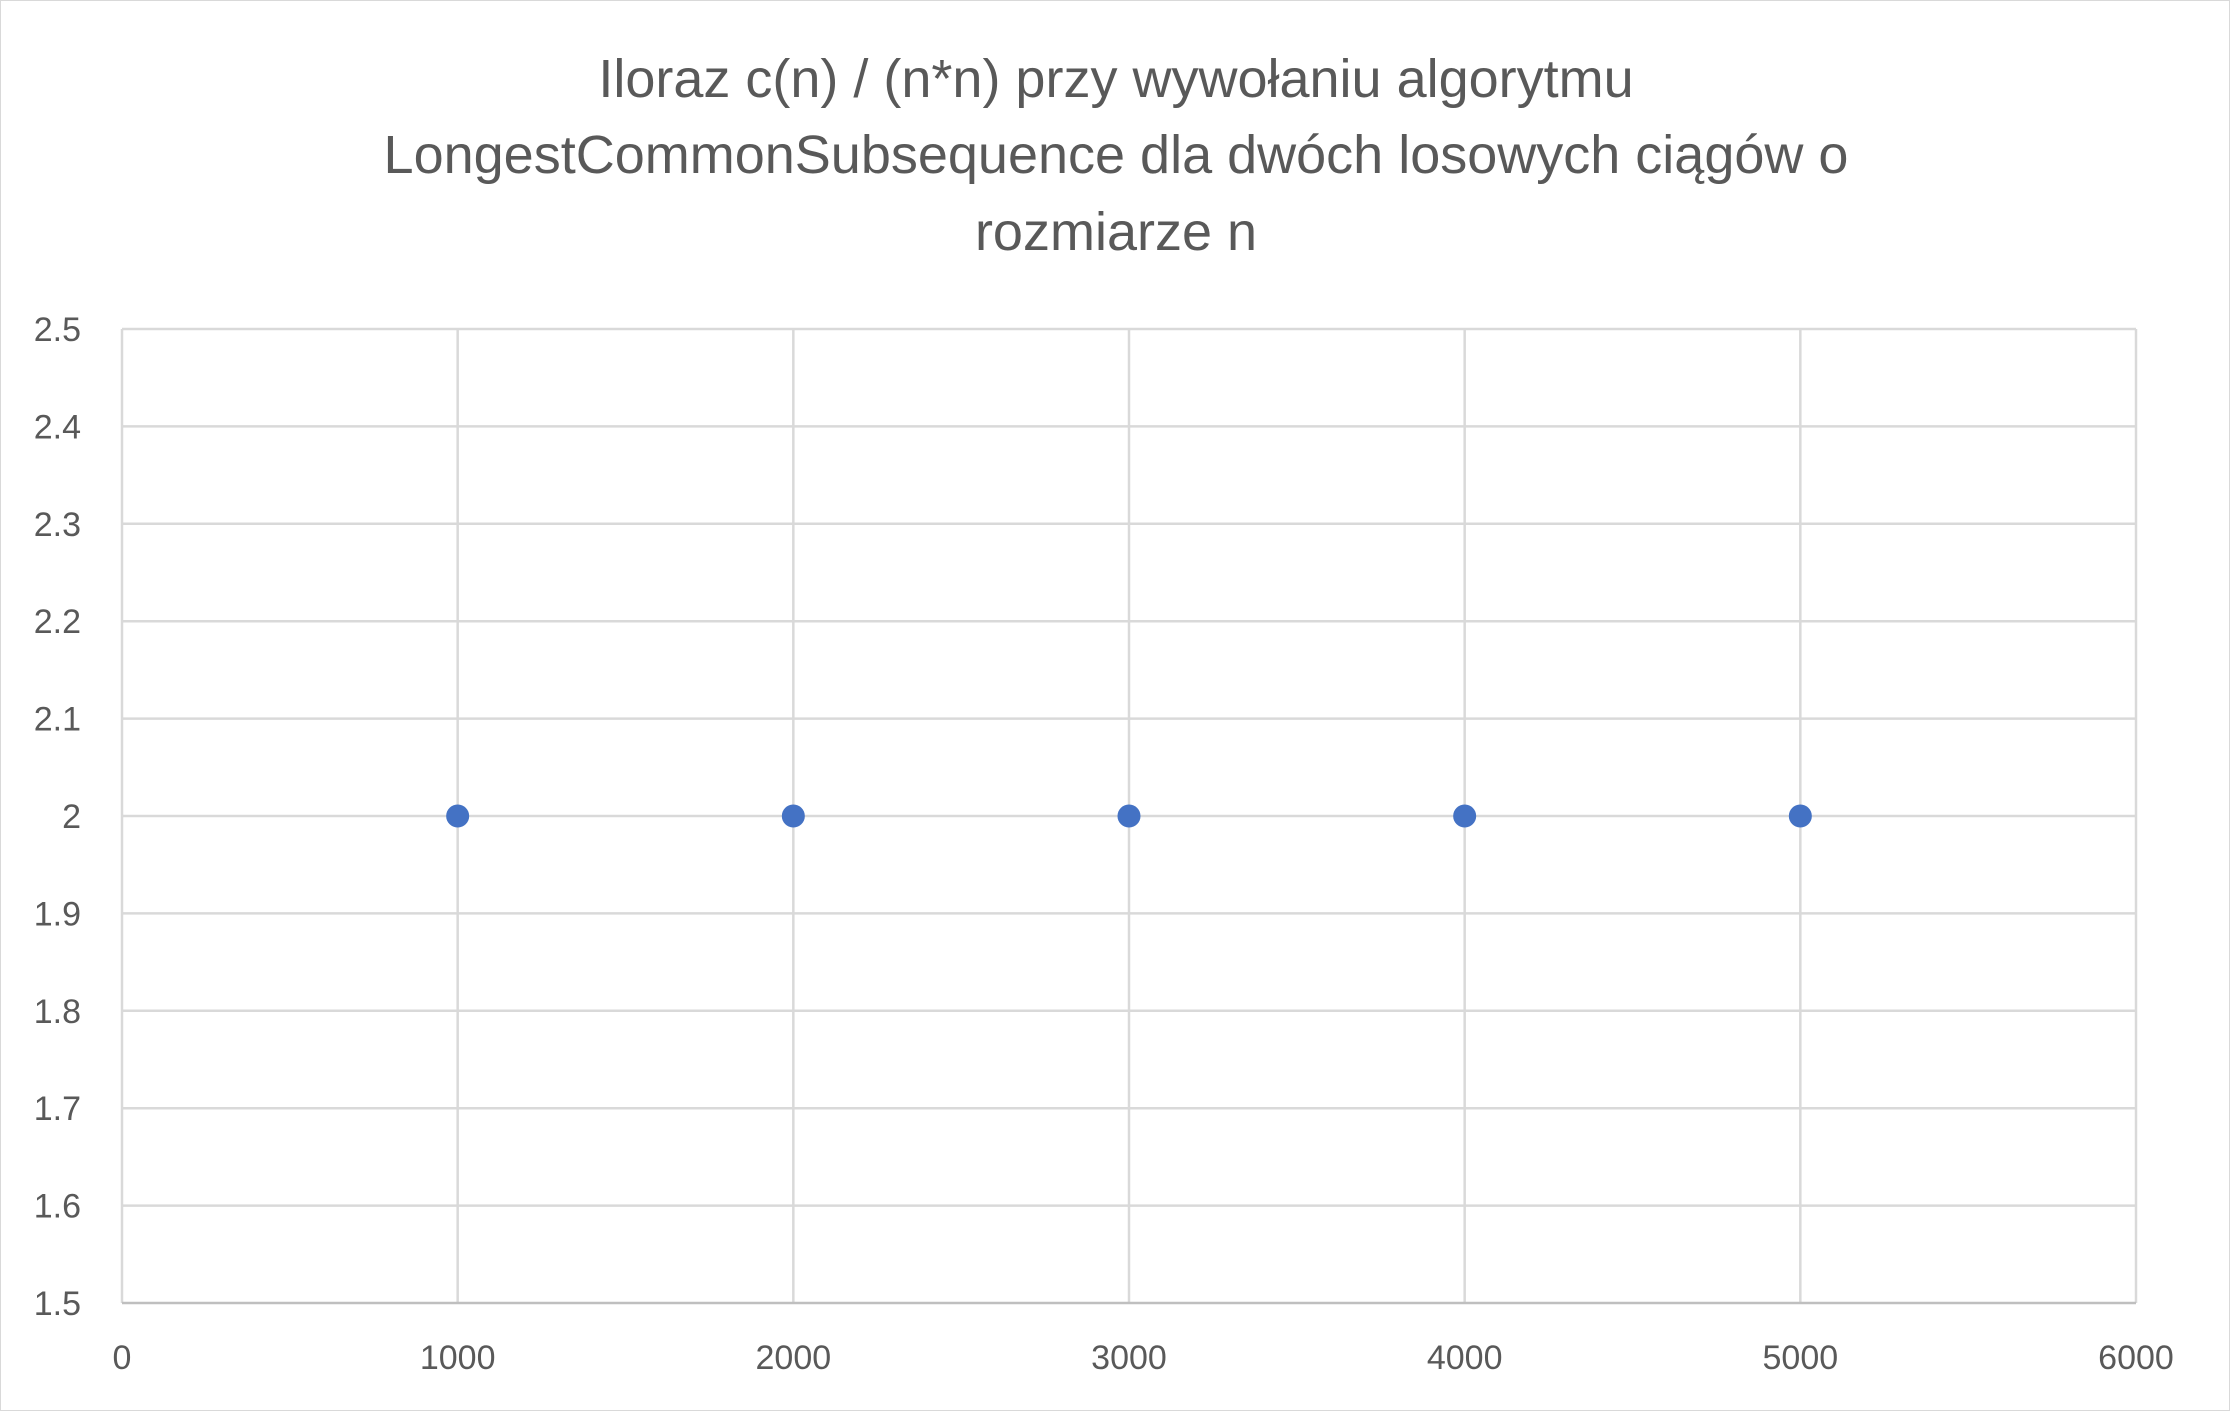 This screenshot has height=1412, width=2230. What do you see at coordinates (1116, 232) in the screenshot?
I see `chart-title-line-3: rozmiarze n` at bounding box center [1116, 232].